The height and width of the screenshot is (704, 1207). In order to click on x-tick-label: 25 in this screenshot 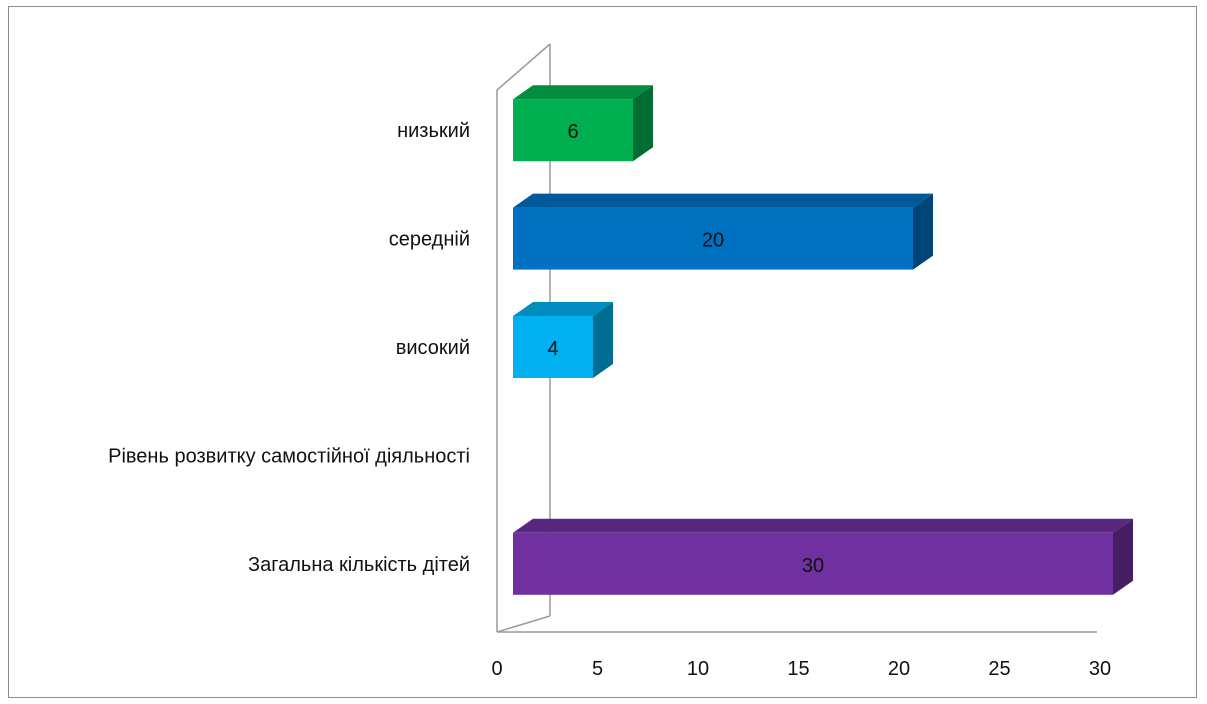, I will do `click(999, 669)`.